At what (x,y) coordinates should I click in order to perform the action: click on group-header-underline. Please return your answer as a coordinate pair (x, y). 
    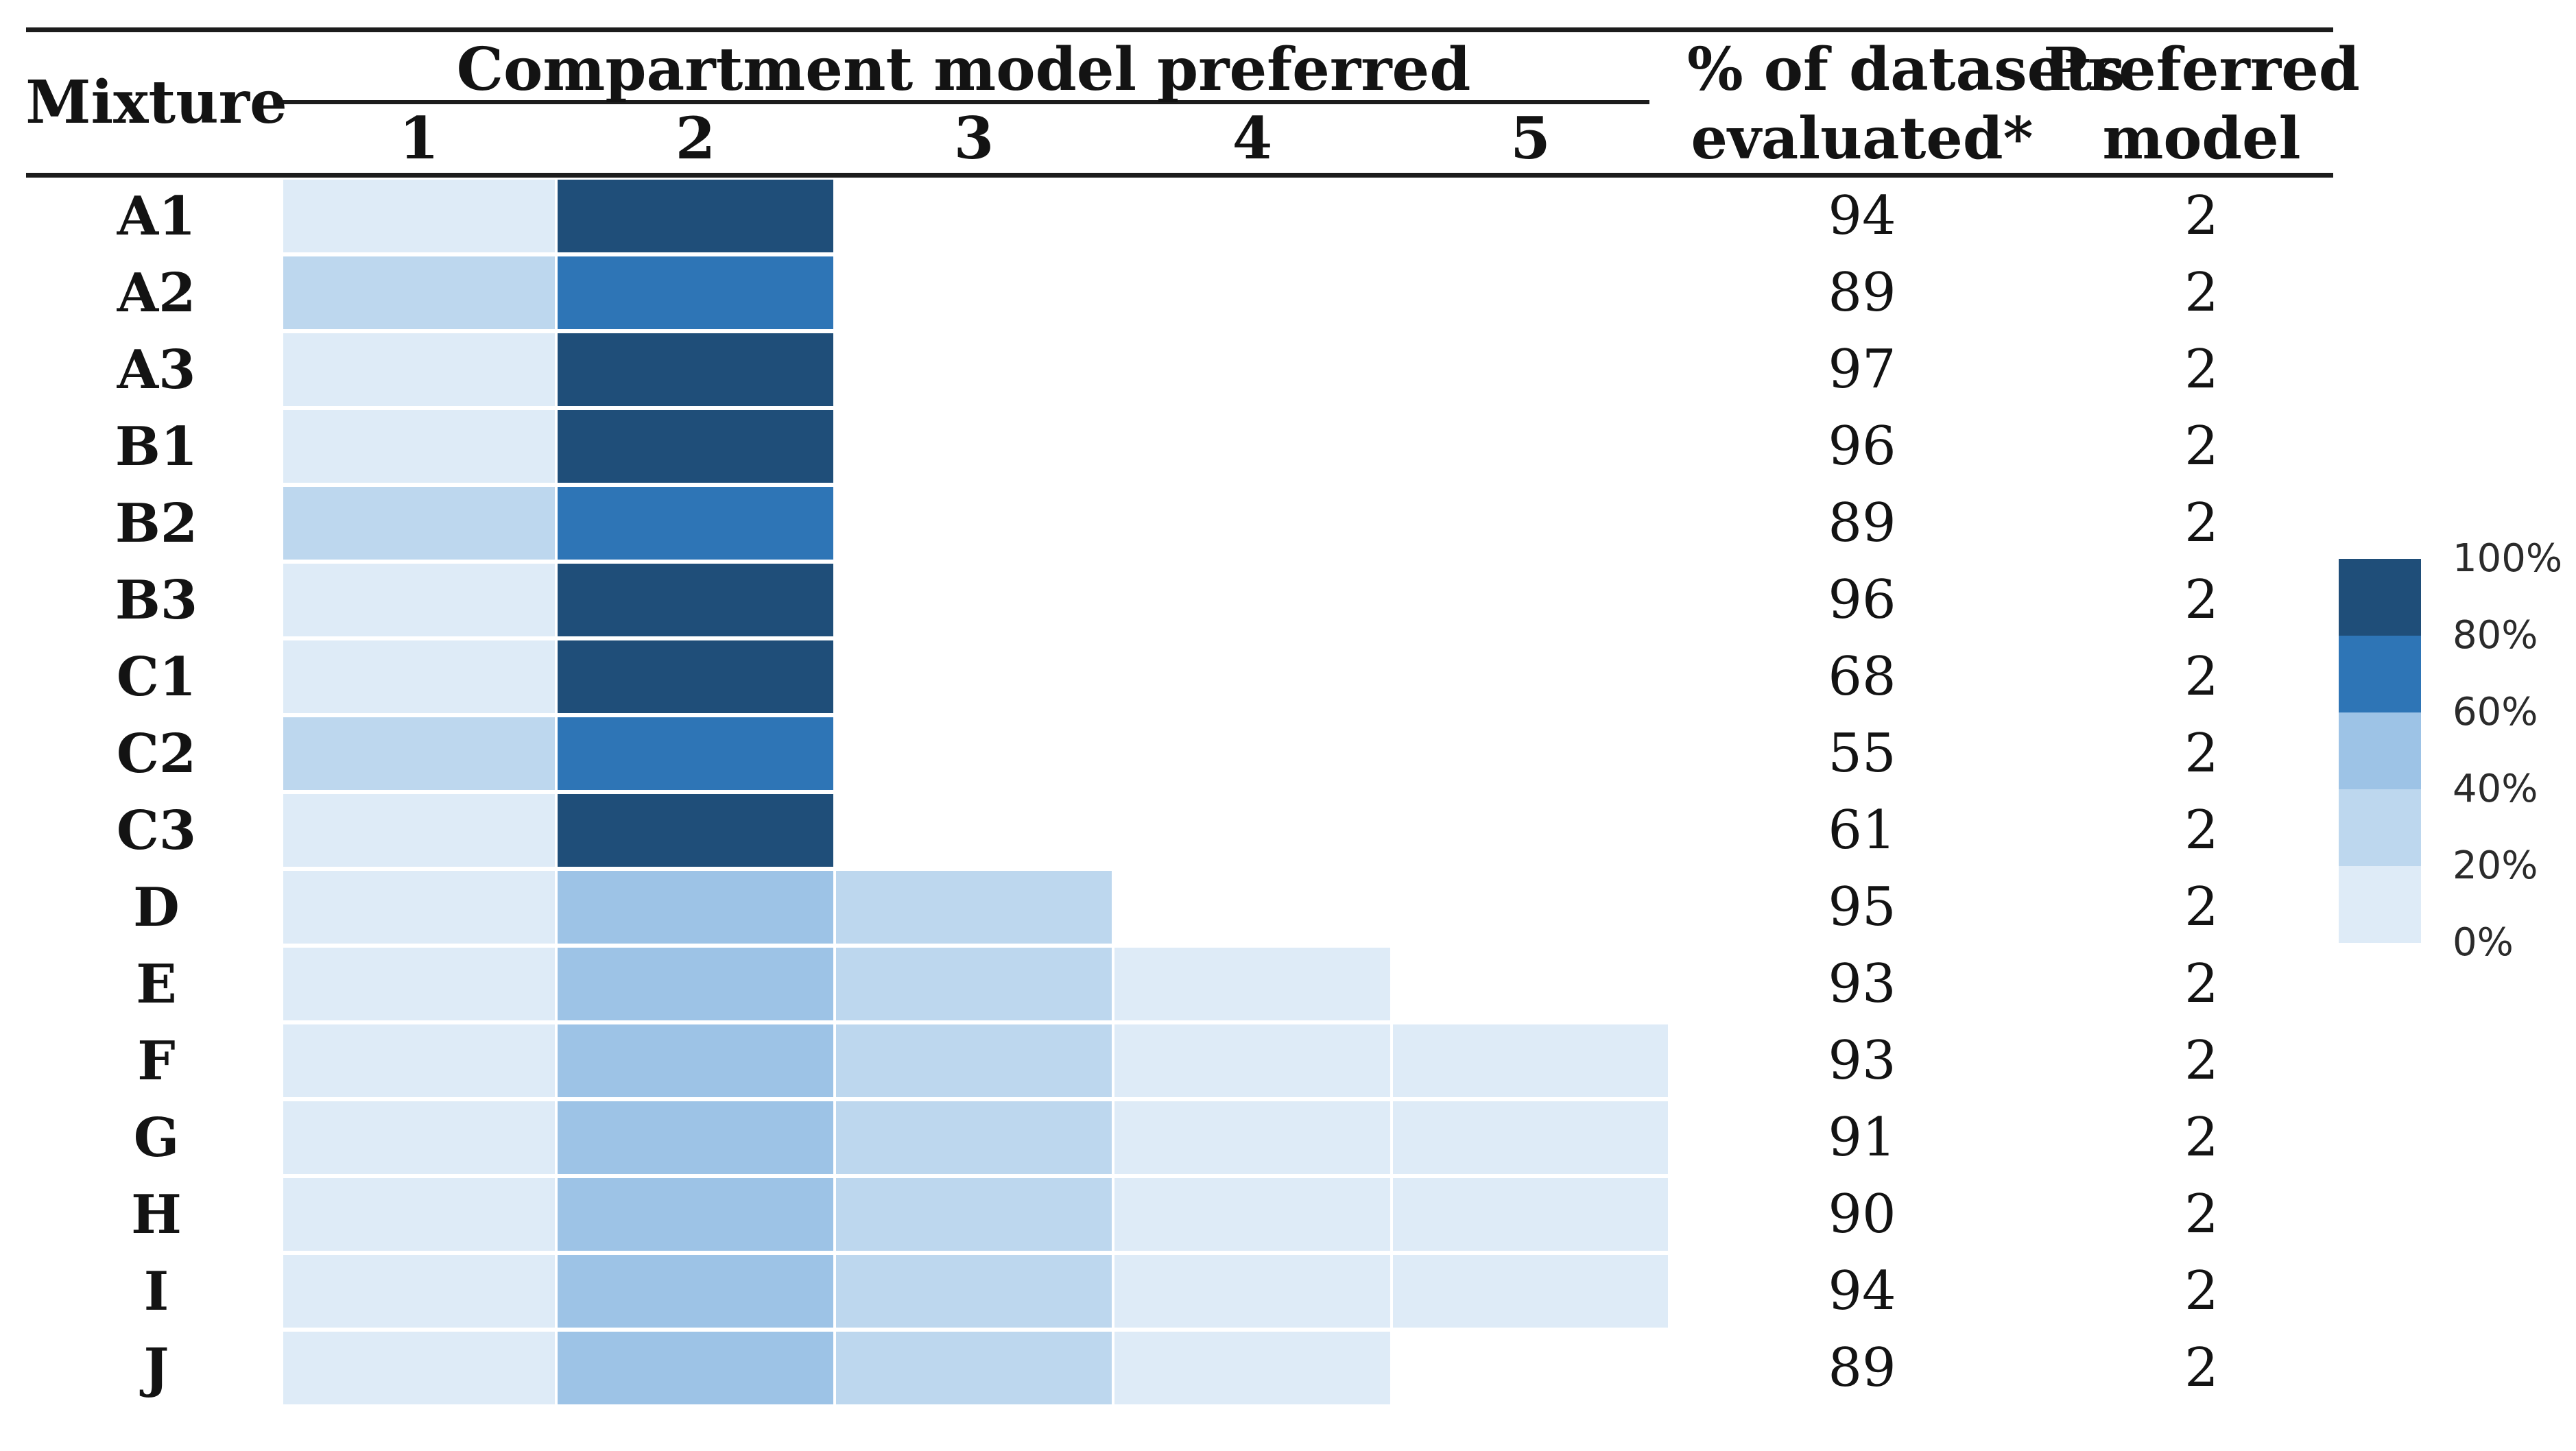
    Looking at the image, I should click on (963, 102).